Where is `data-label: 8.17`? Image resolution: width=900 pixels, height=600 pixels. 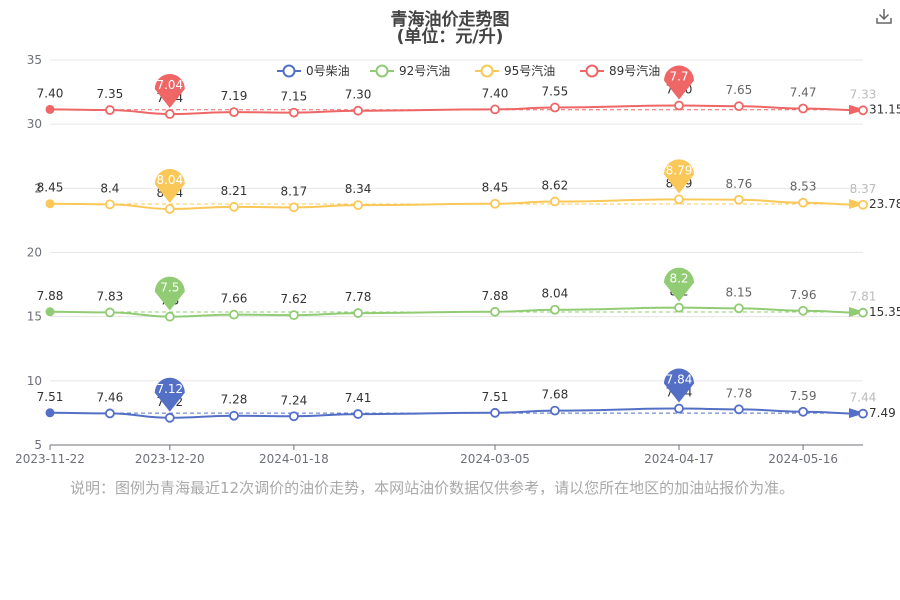 data-label: 8.17 is located at coordinates (294, 191).